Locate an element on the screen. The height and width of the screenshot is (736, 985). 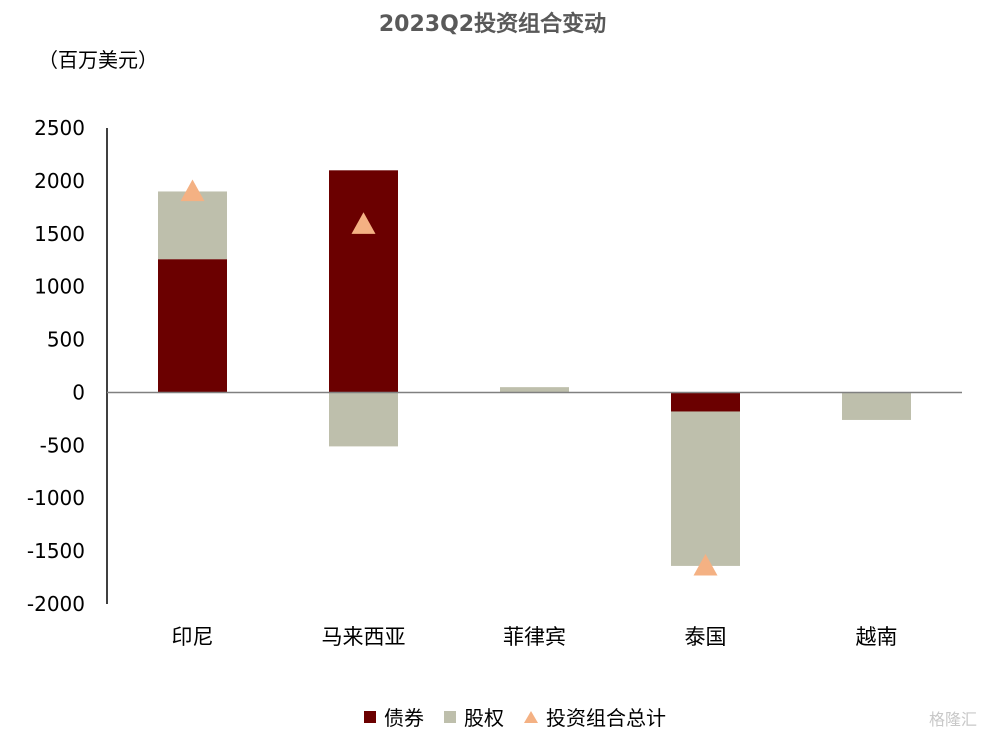
y-tick-label: 1500 is located at coordinates (59, 234).